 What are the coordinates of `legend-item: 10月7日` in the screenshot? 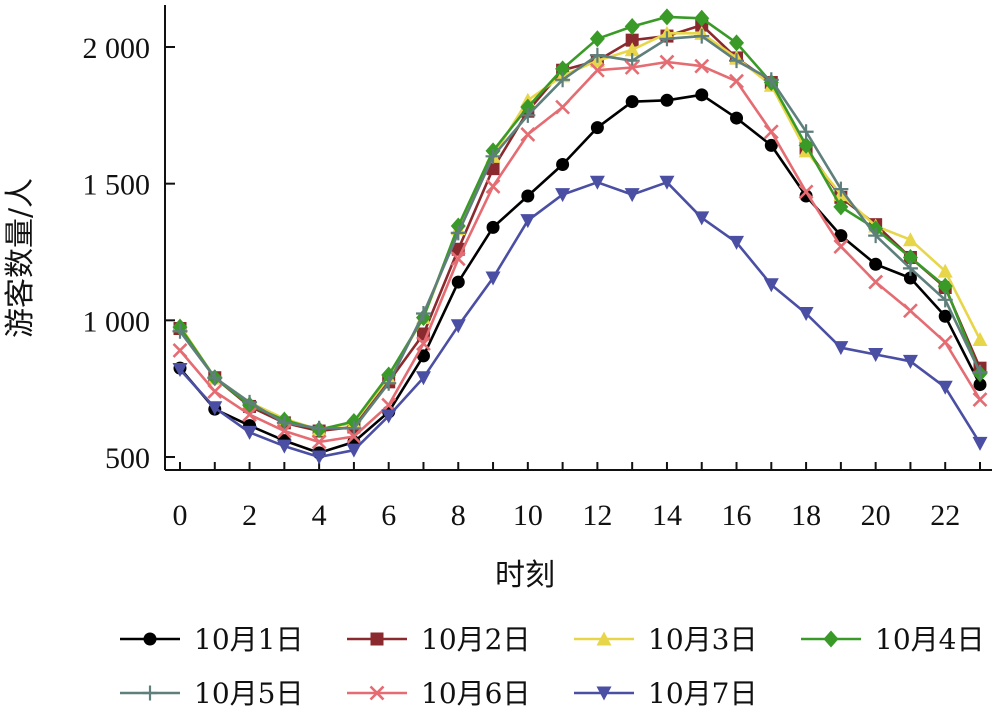 It's located at (665, 693).